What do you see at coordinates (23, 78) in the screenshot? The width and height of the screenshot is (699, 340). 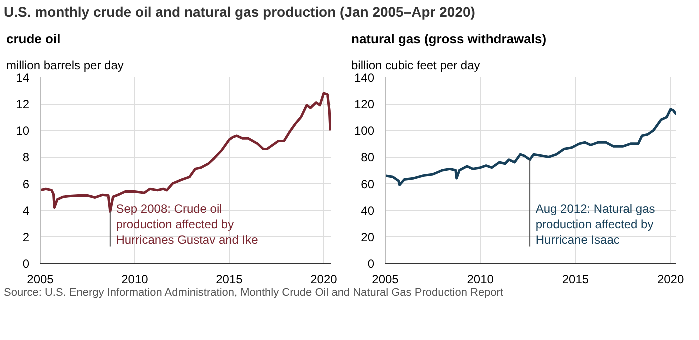 I see `y-tick-label: 14` at bounding box center [23, 78].